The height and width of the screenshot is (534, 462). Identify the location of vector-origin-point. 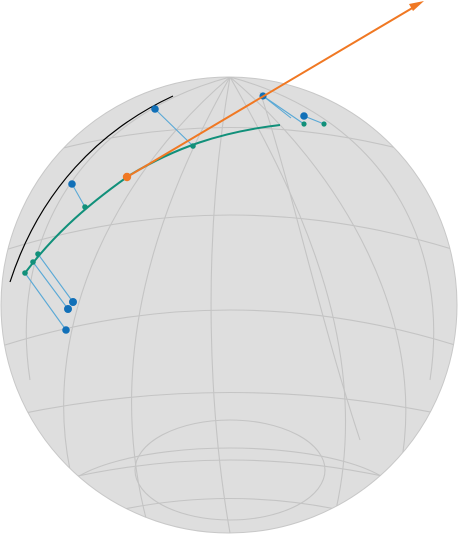
(127, 177).